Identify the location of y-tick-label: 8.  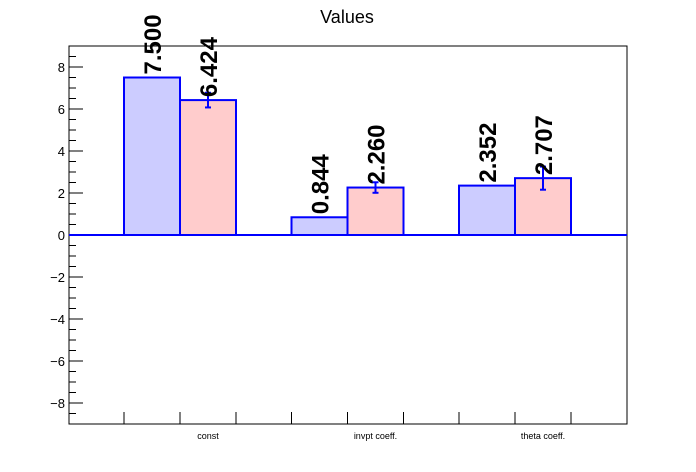
(61, 67).